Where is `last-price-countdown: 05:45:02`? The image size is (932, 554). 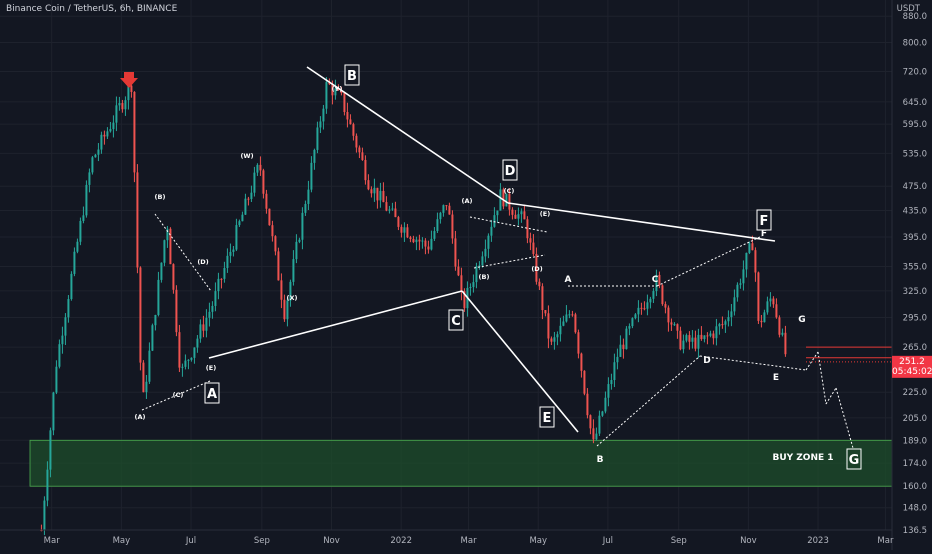
last-price-countdown: 05:45:02 is located at coordinates (912, 371).